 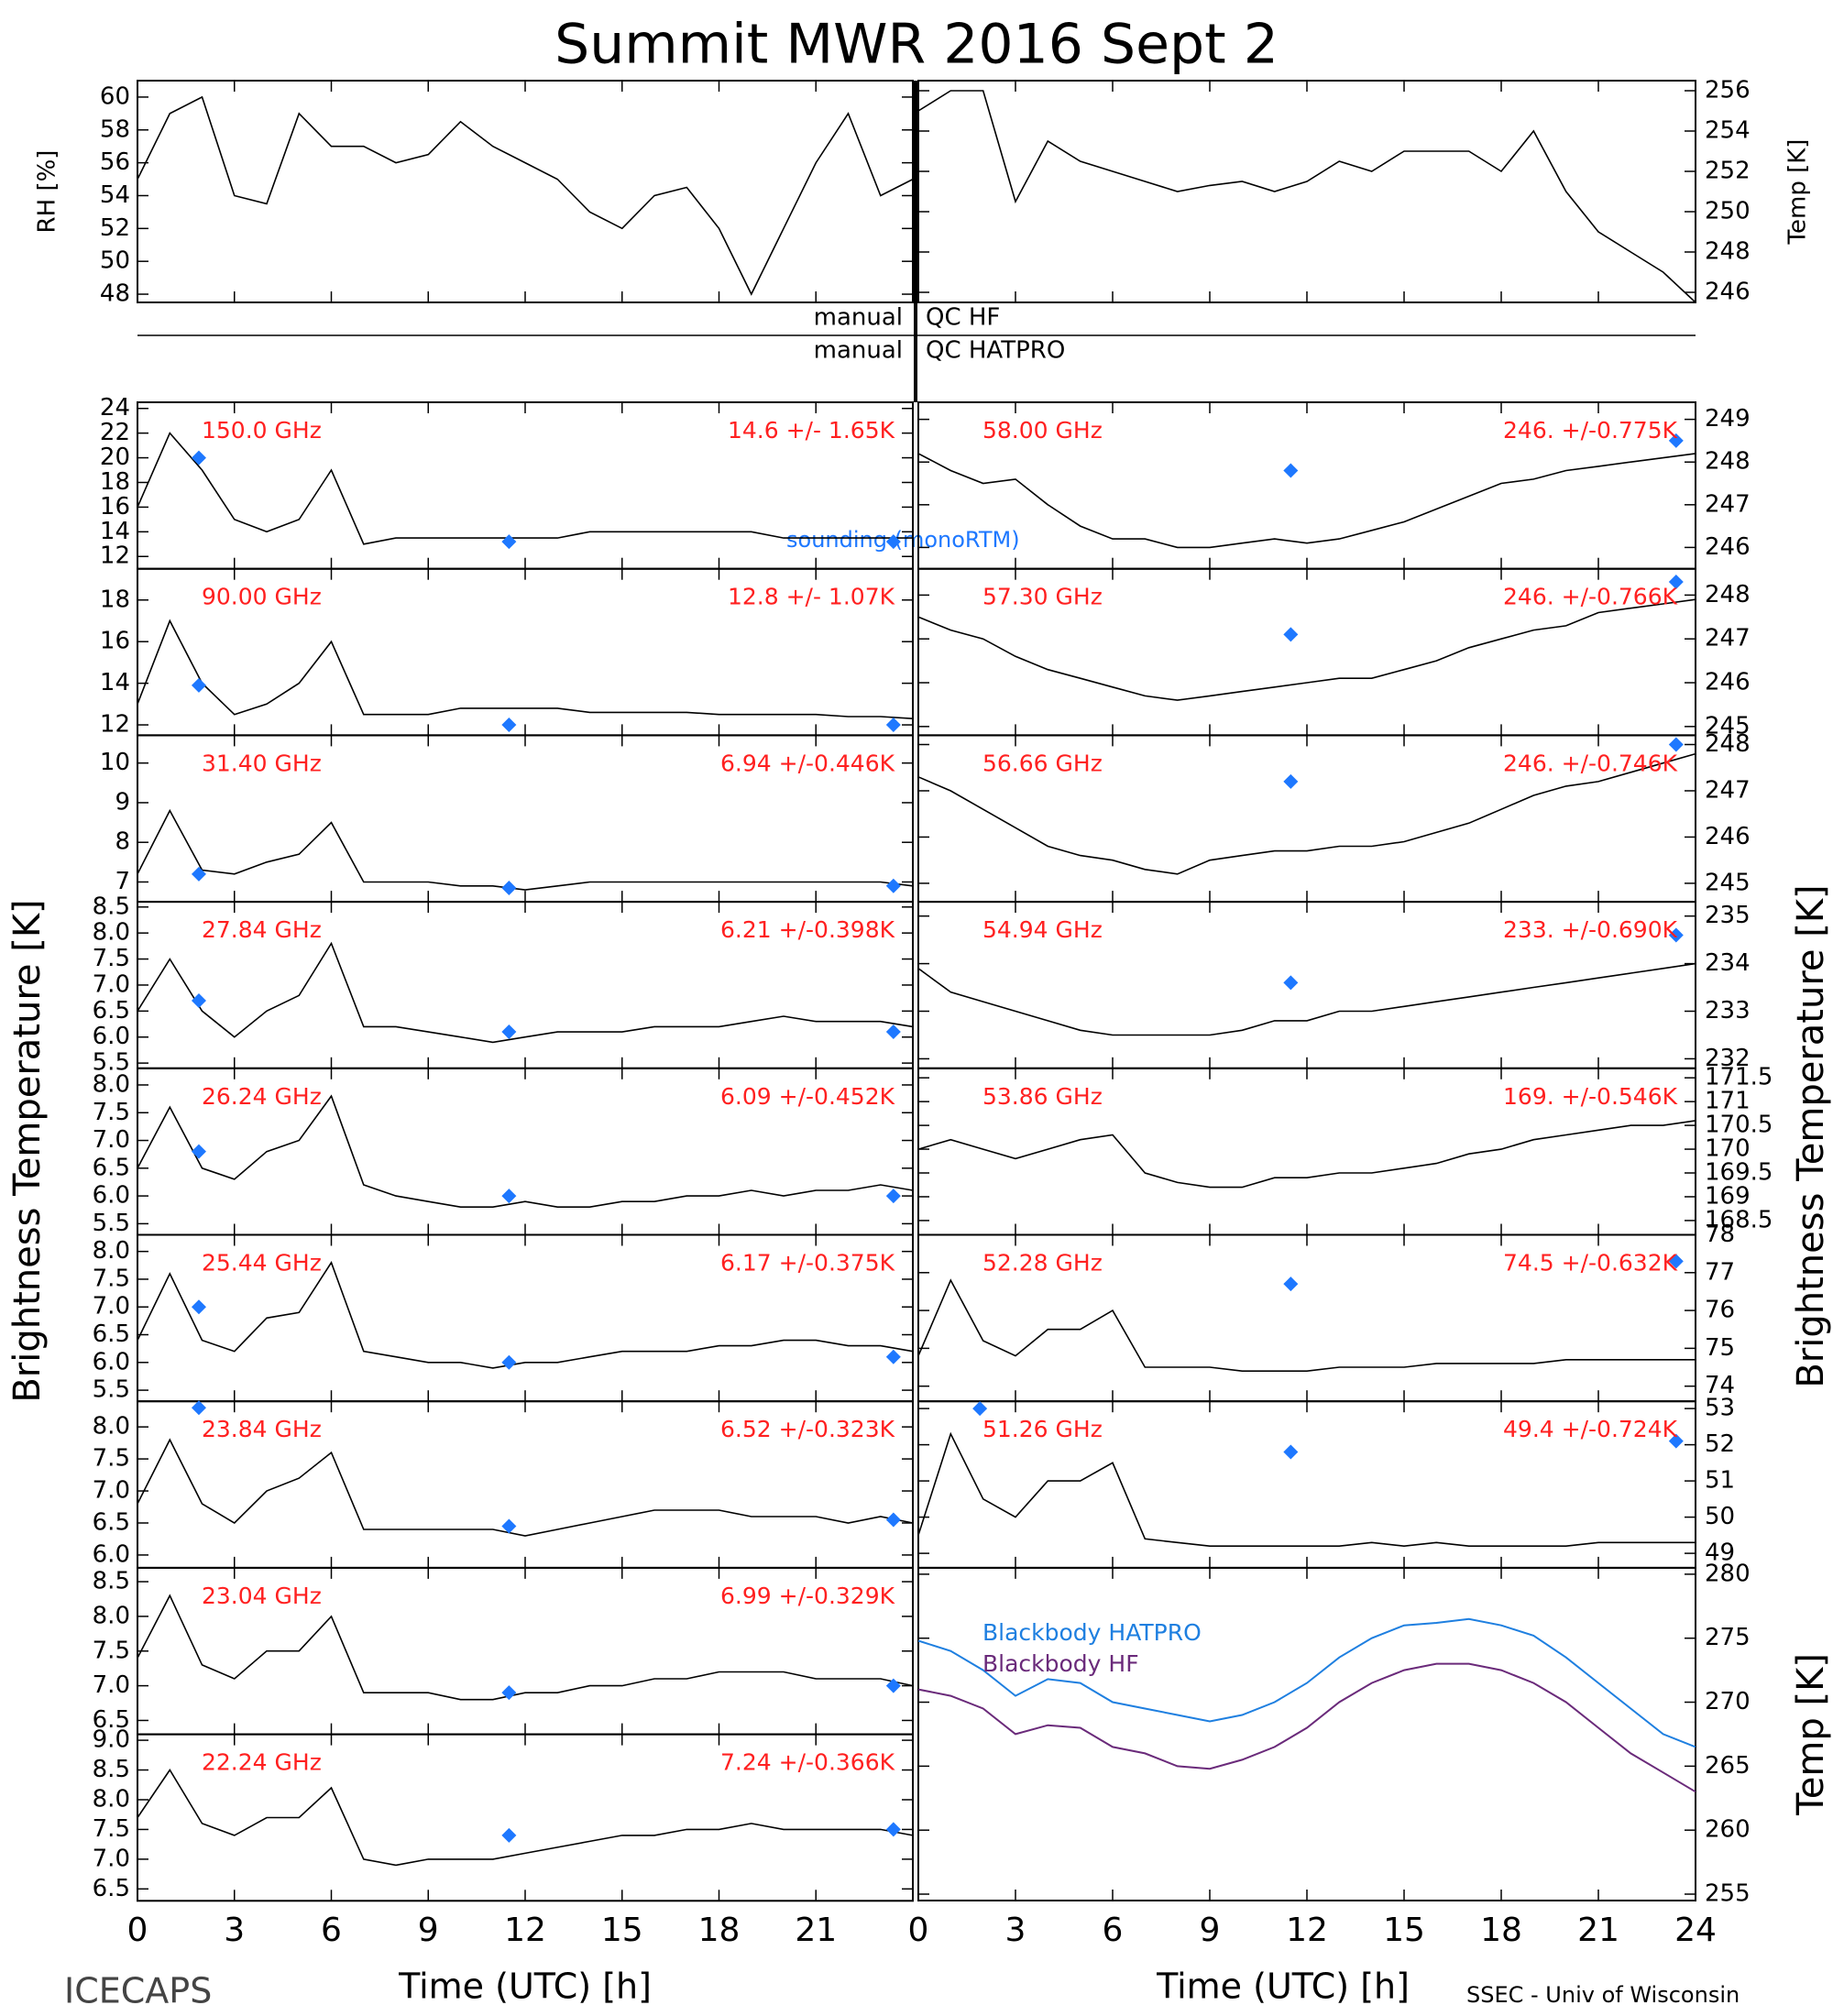 I want to click on y-tick-label: 260, so click(x=1728, y=1830).